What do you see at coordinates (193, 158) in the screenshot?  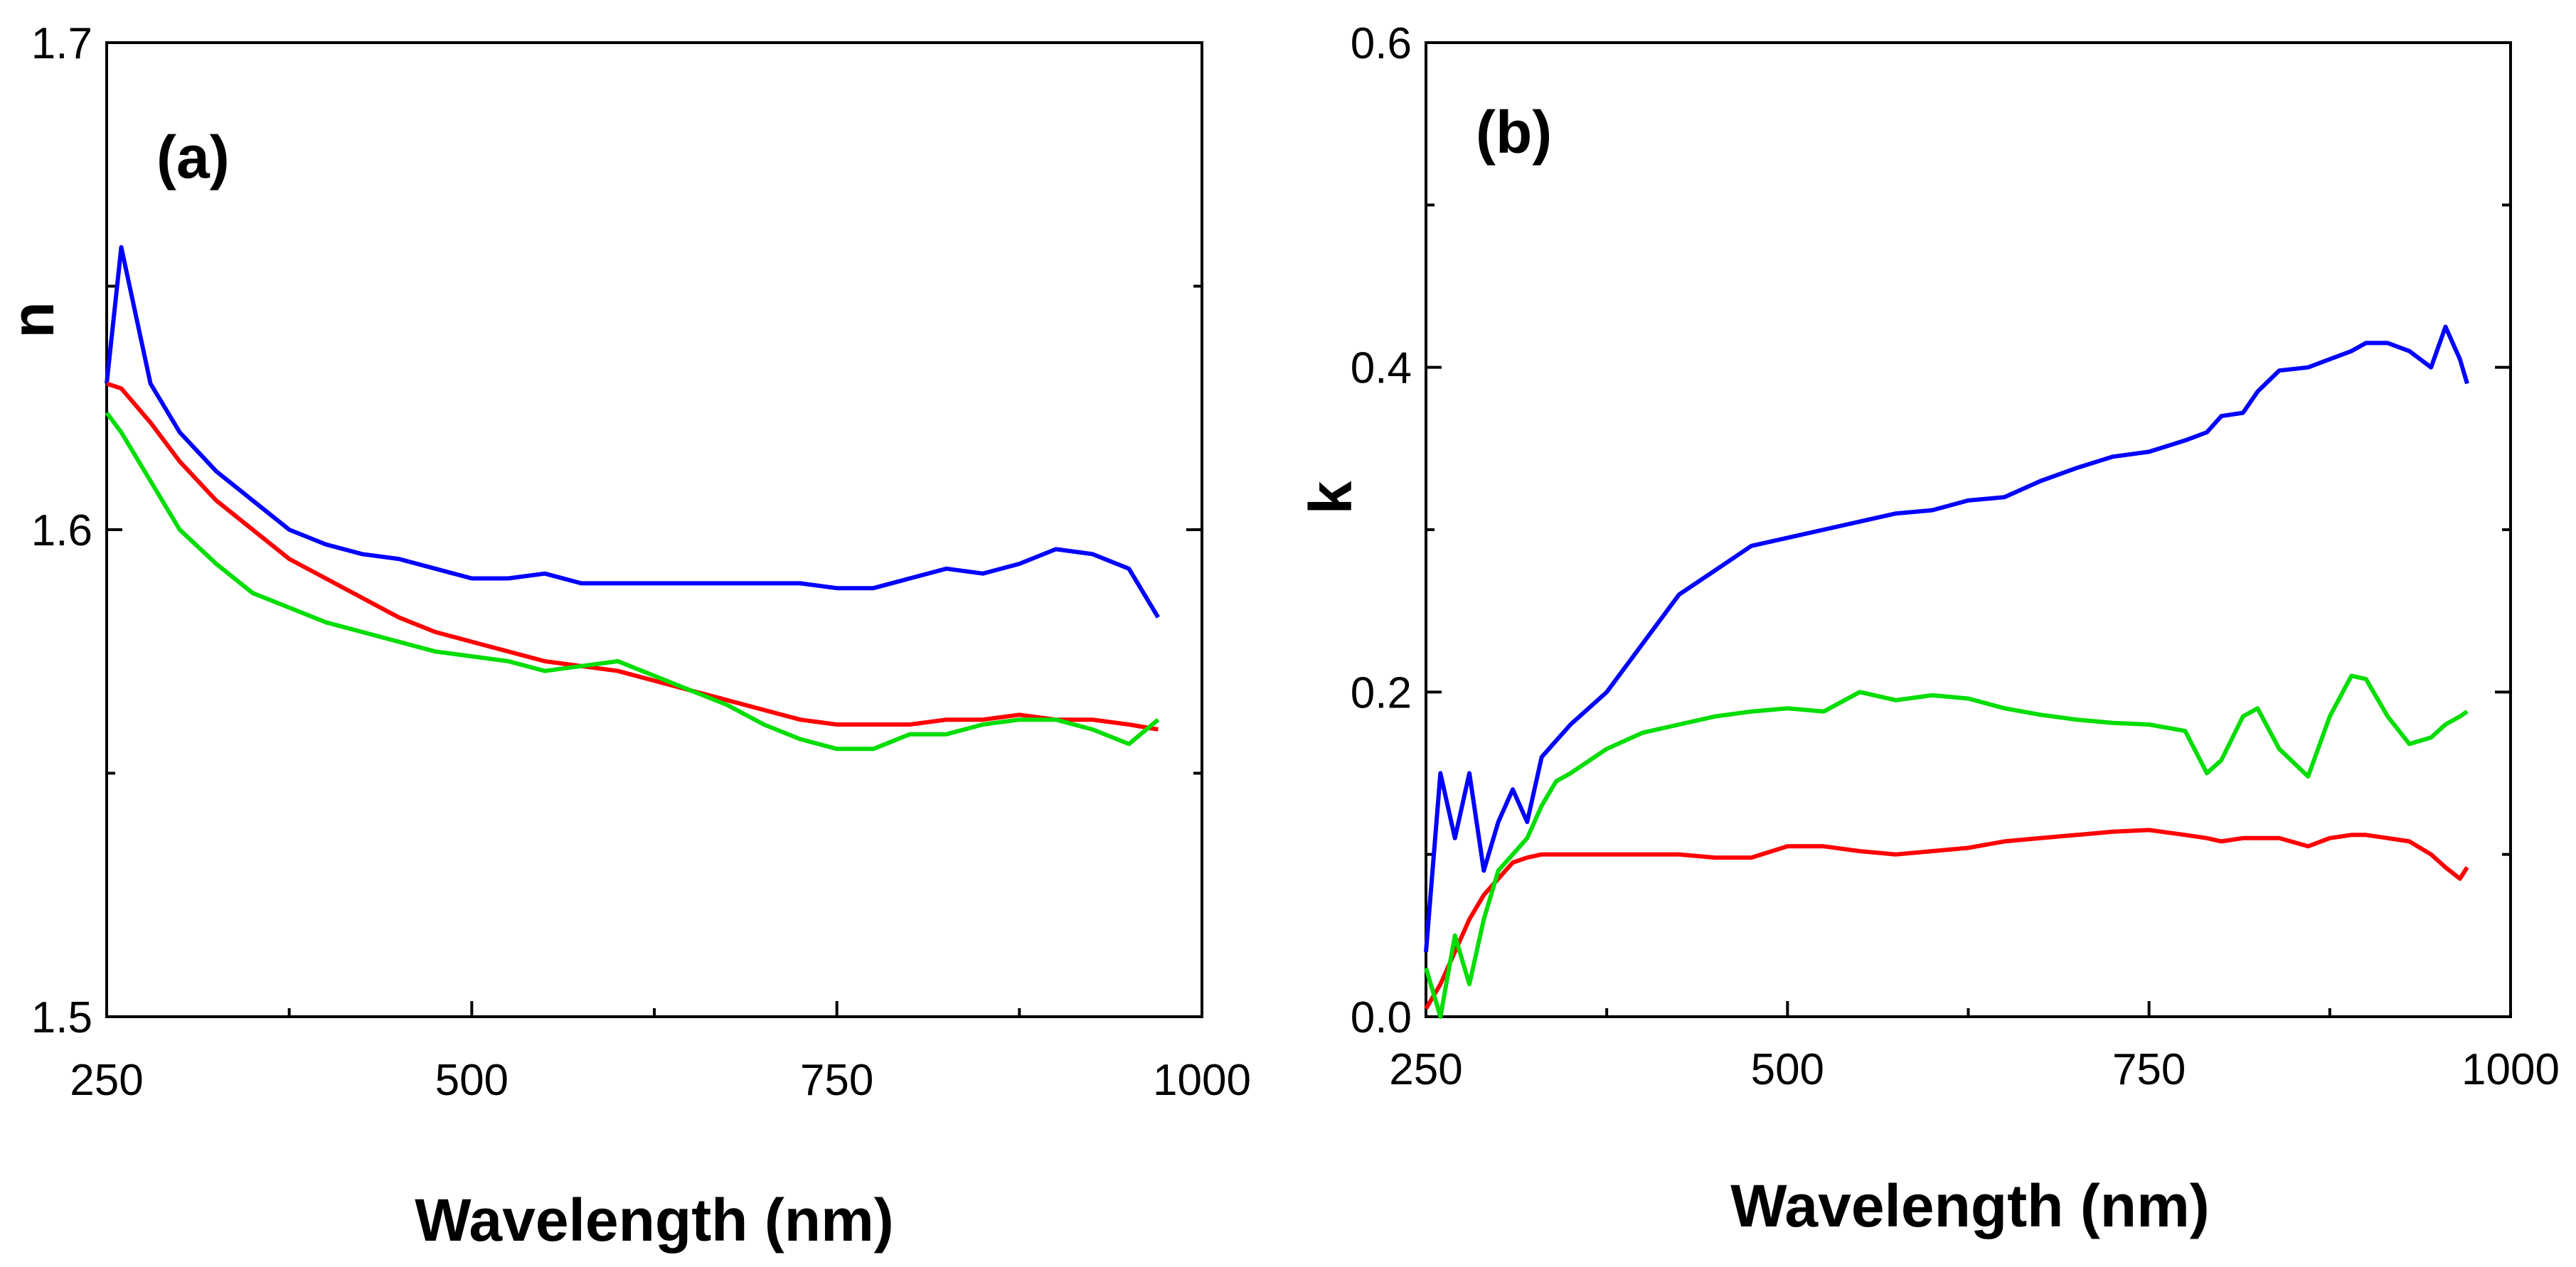 I see `panel-a-label: (a)` at bounding box center [193, 158].